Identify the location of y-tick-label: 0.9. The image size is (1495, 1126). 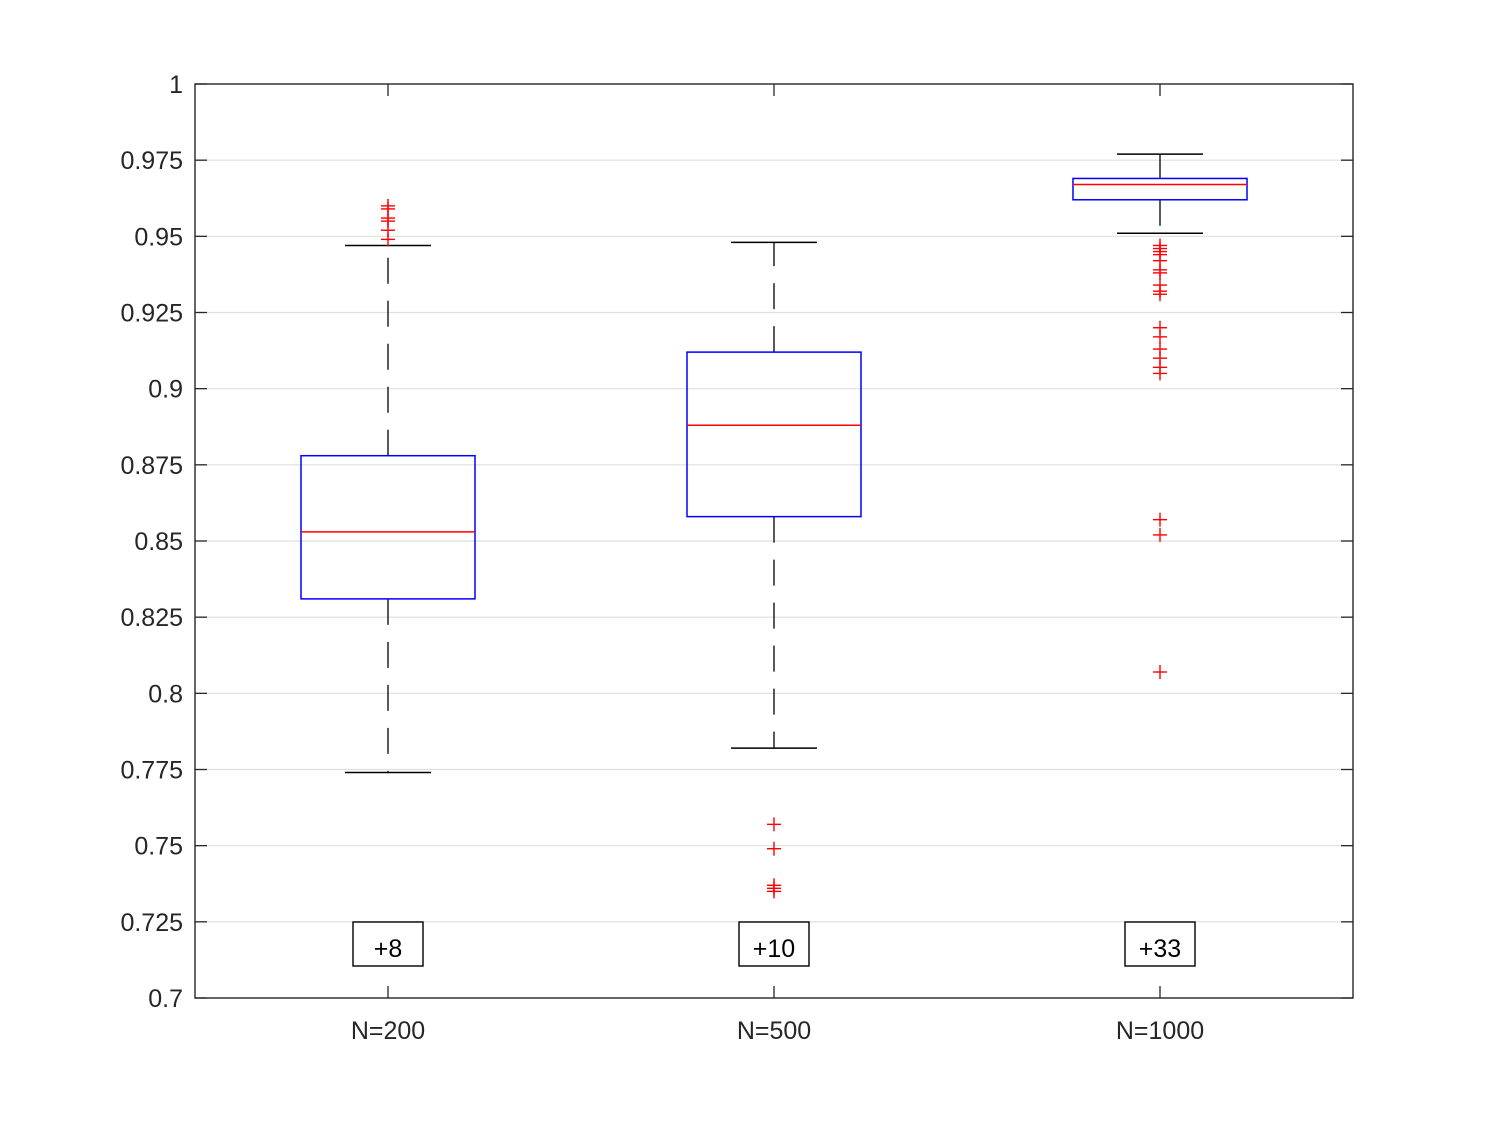
(165, 390).